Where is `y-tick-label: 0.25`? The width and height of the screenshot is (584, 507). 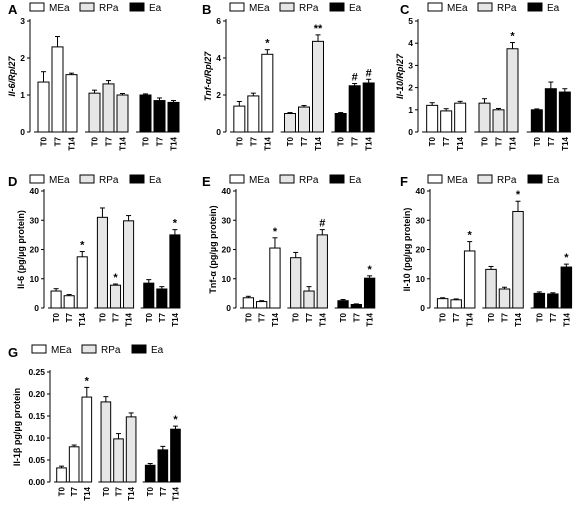 y-tick-label: 0.25 is located at coordinates (36, 372).